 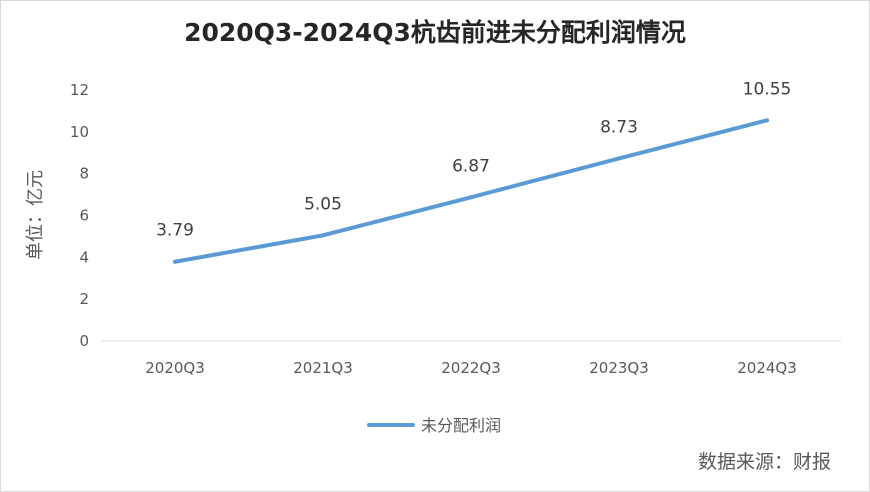 I want to click on data-label: 3.79, so click(x=175, y=231).